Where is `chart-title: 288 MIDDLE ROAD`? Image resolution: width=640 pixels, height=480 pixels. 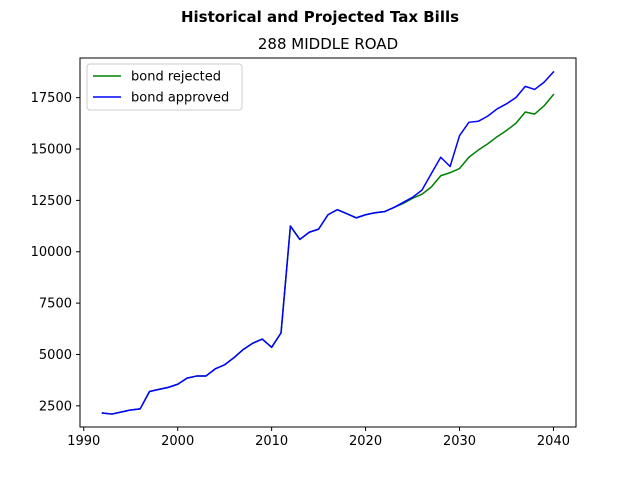 chart-title: 288 MIDDLE ROAD is located at coordinates (328, 44).